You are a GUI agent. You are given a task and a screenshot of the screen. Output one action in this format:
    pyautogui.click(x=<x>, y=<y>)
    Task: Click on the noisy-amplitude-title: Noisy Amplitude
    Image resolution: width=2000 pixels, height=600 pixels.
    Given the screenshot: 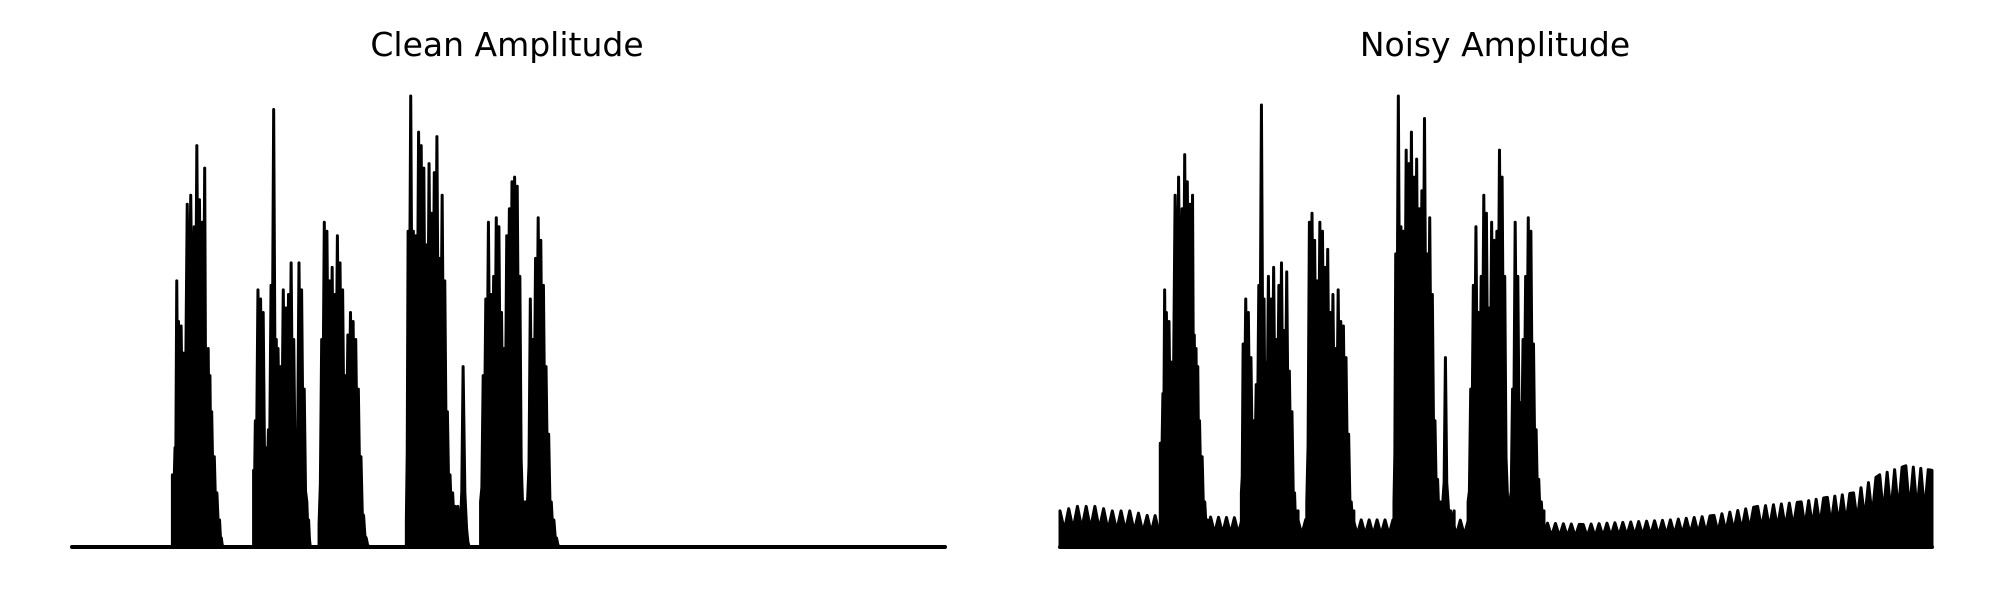 What is the action you would take?
    pyautogui.click(x=1495, y=44)
    